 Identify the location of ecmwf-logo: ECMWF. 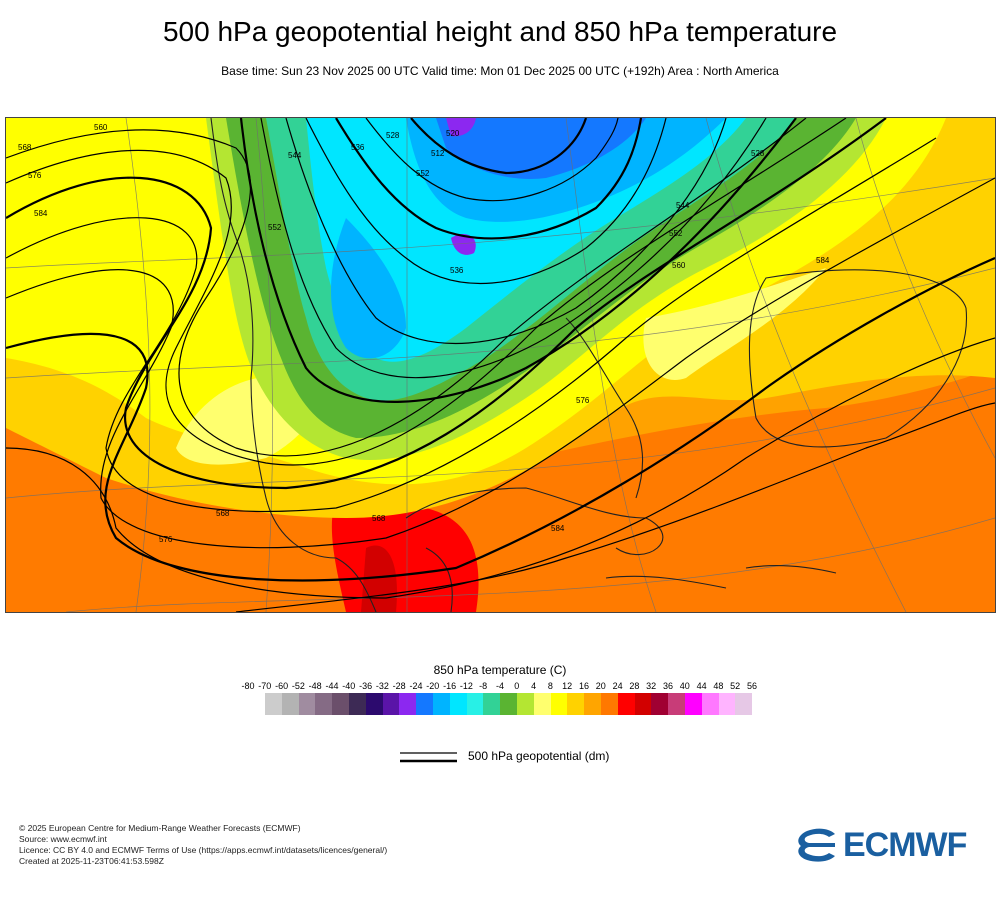
(890, 845).